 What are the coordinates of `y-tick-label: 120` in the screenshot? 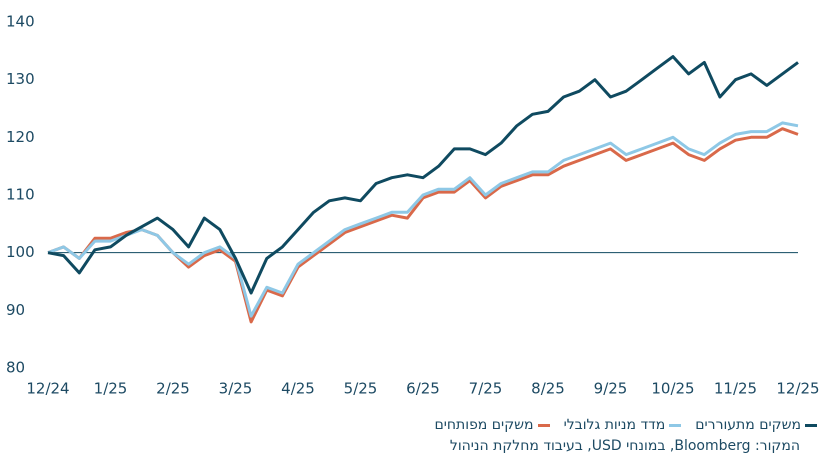 It's located at (20, 137).